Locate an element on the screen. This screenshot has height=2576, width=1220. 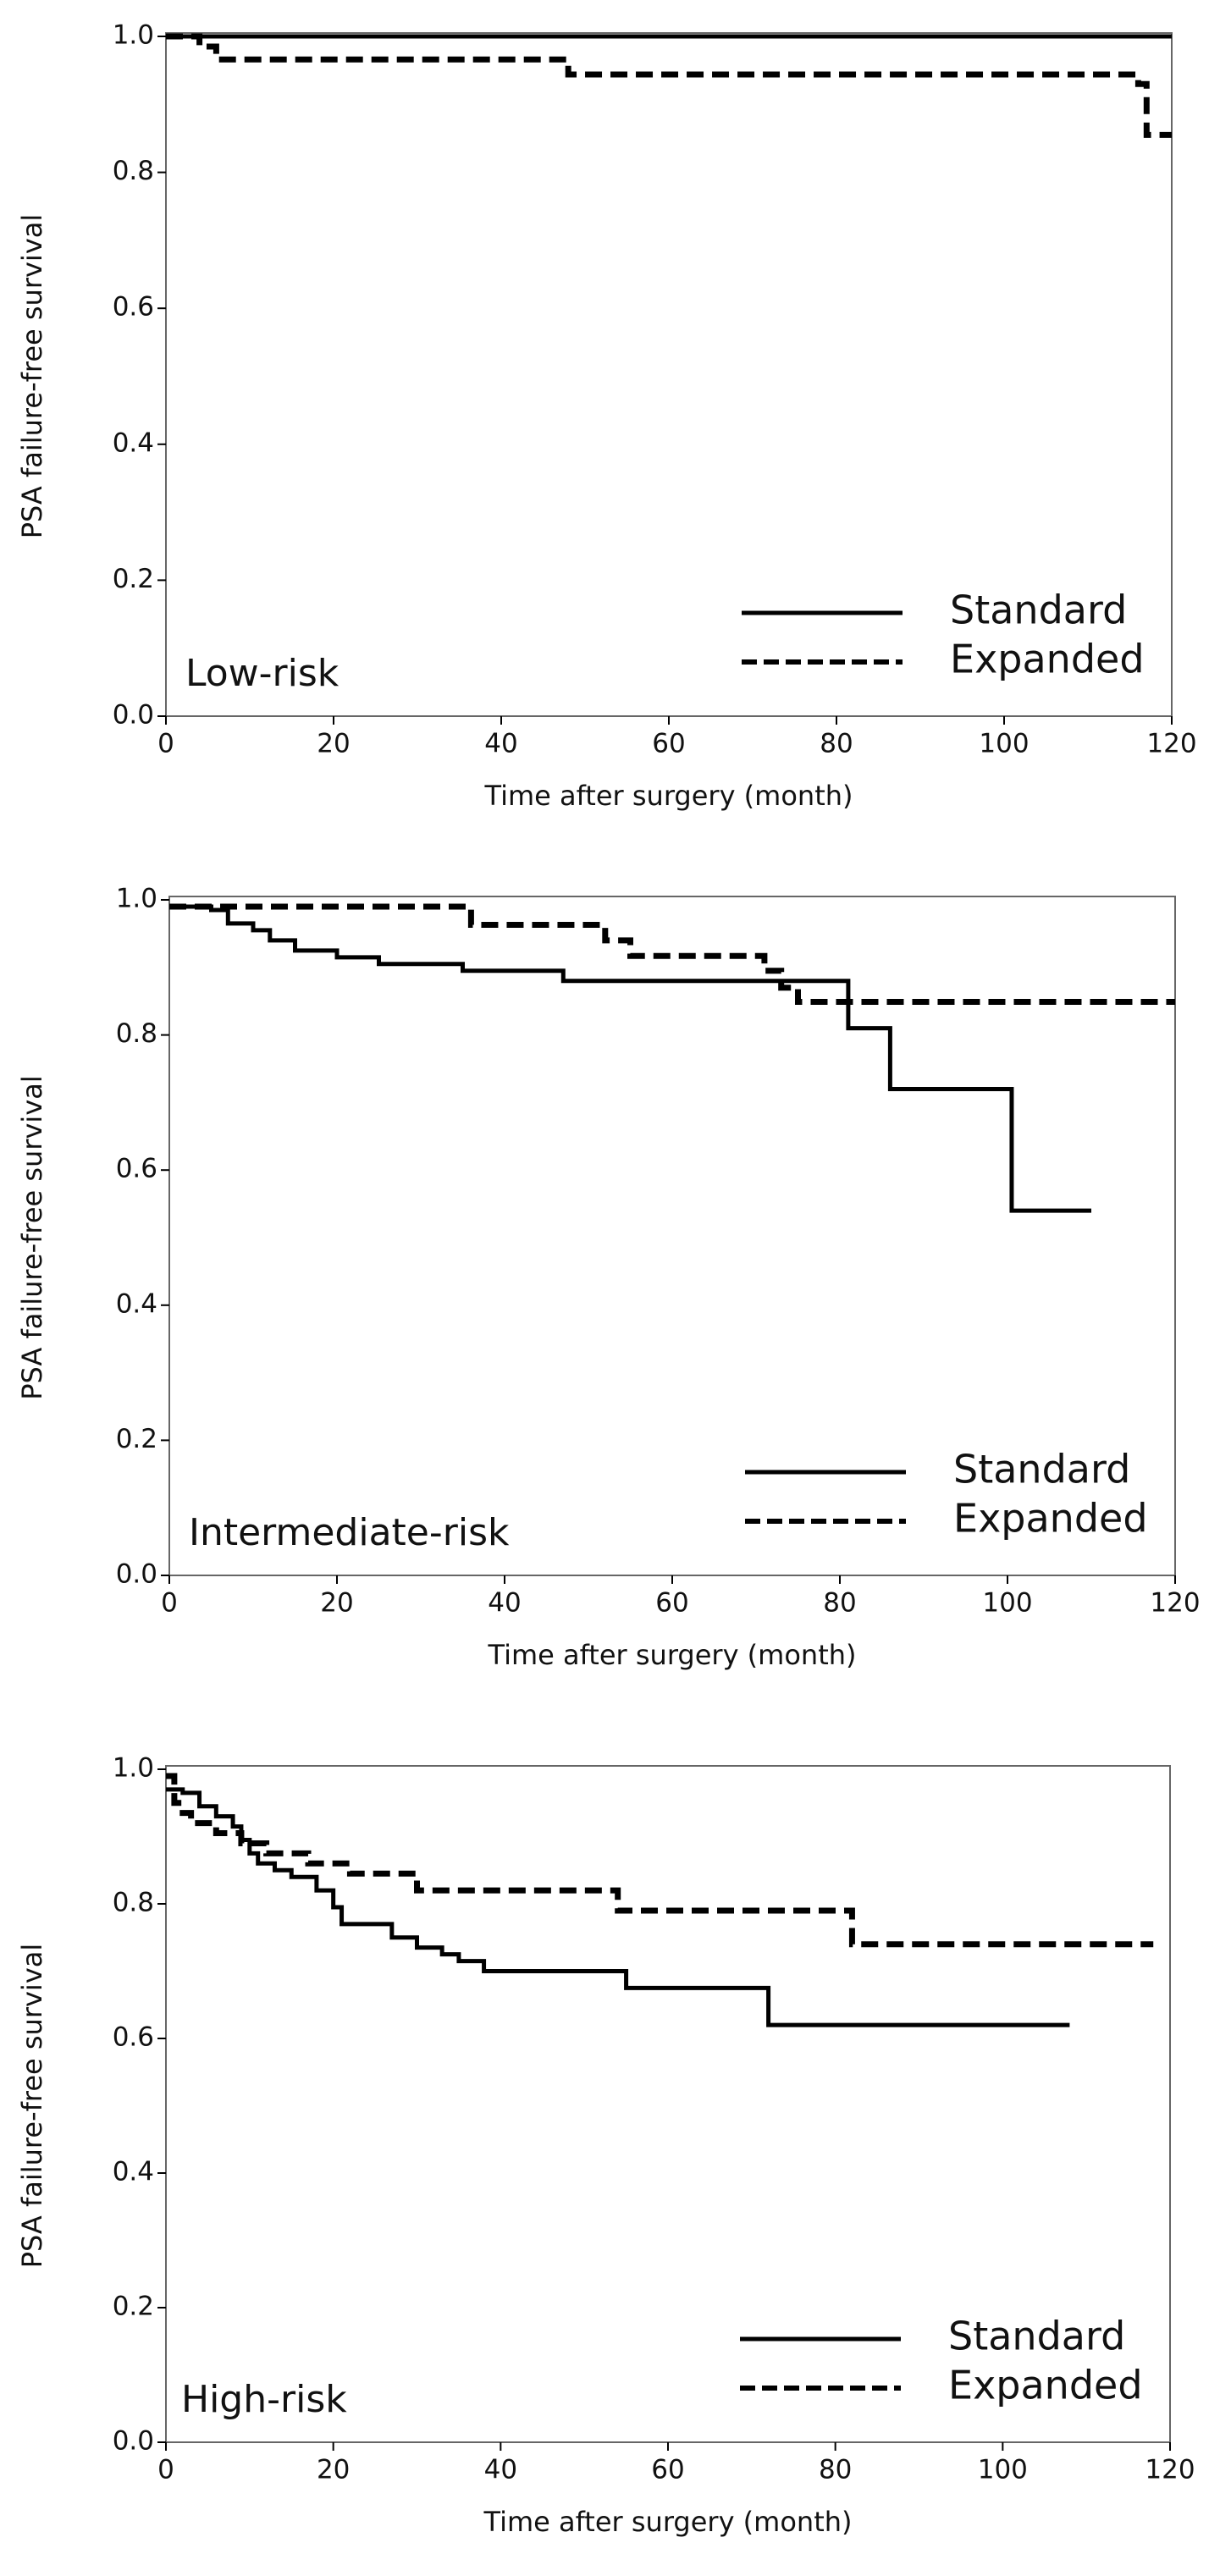
annotation: High-risk is located at coordinates (264, 2399).